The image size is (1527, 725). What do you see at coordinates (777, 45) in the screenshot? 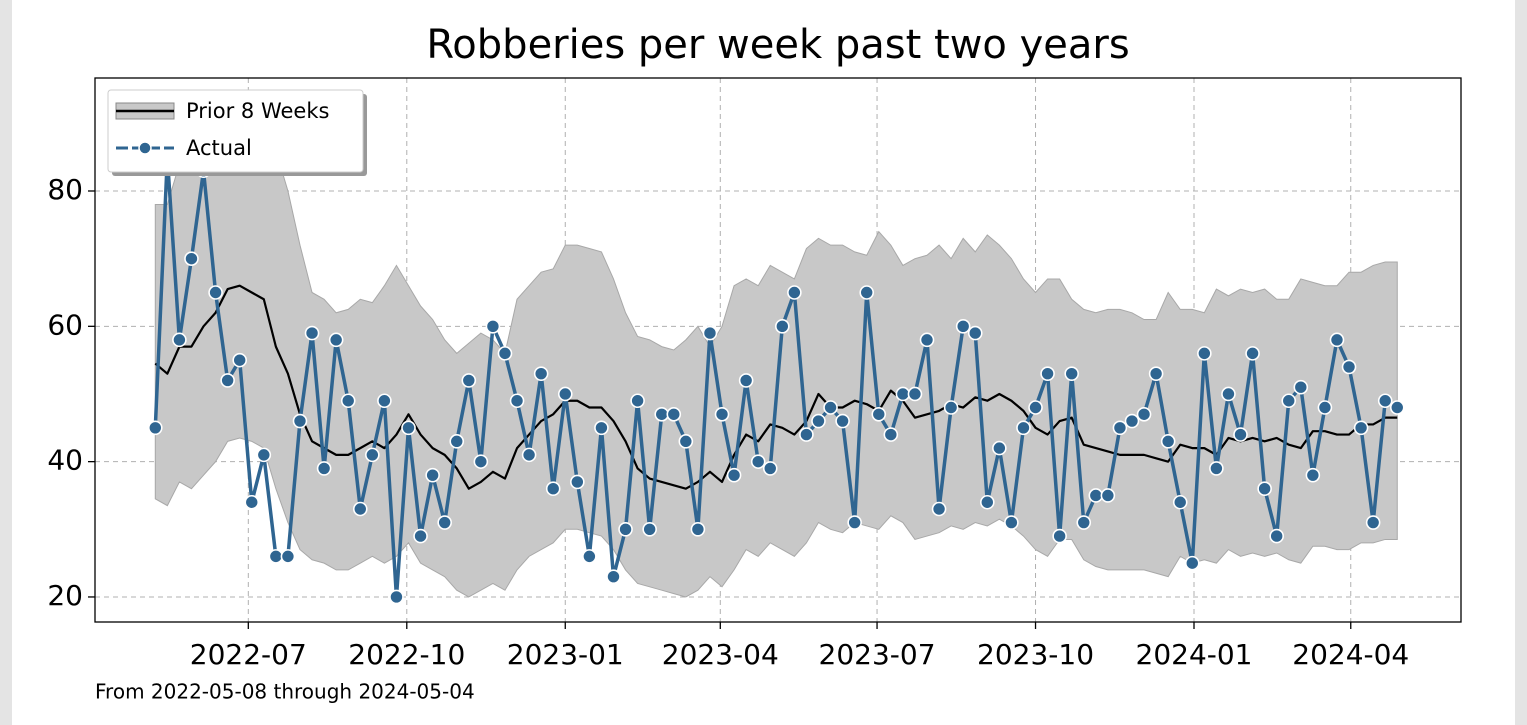
I see `chart-title: Robberies per week past two years` at bounding box center [777, 45].